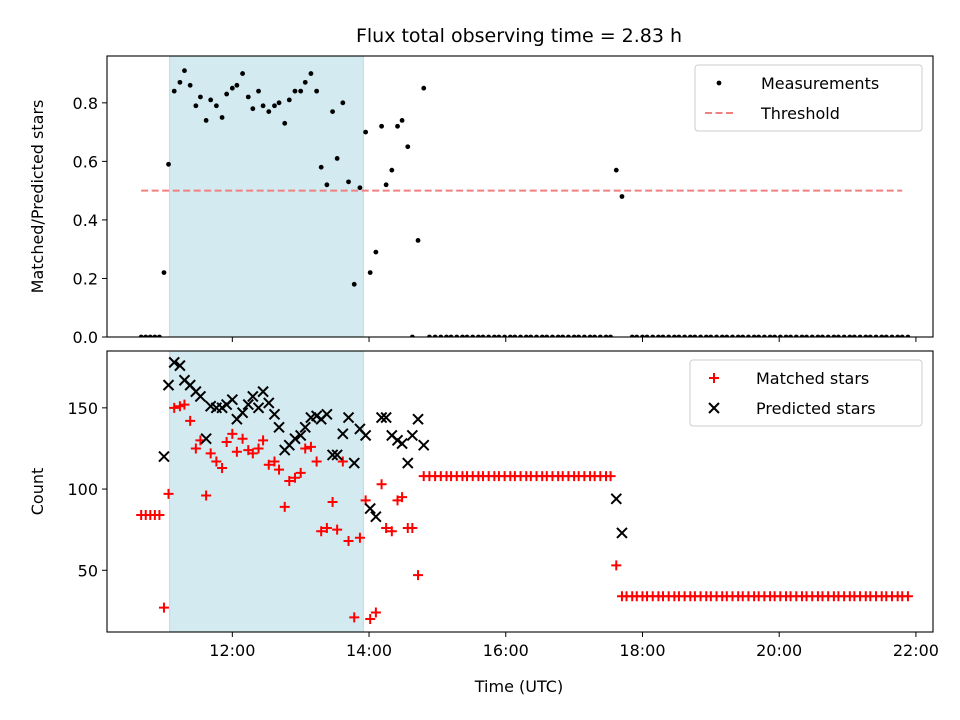 This screenshot has width=960, height=720. Describe the element at coordinates (85, 220) in the screenshot. I see `y-tick-label: 0.4` at that location.